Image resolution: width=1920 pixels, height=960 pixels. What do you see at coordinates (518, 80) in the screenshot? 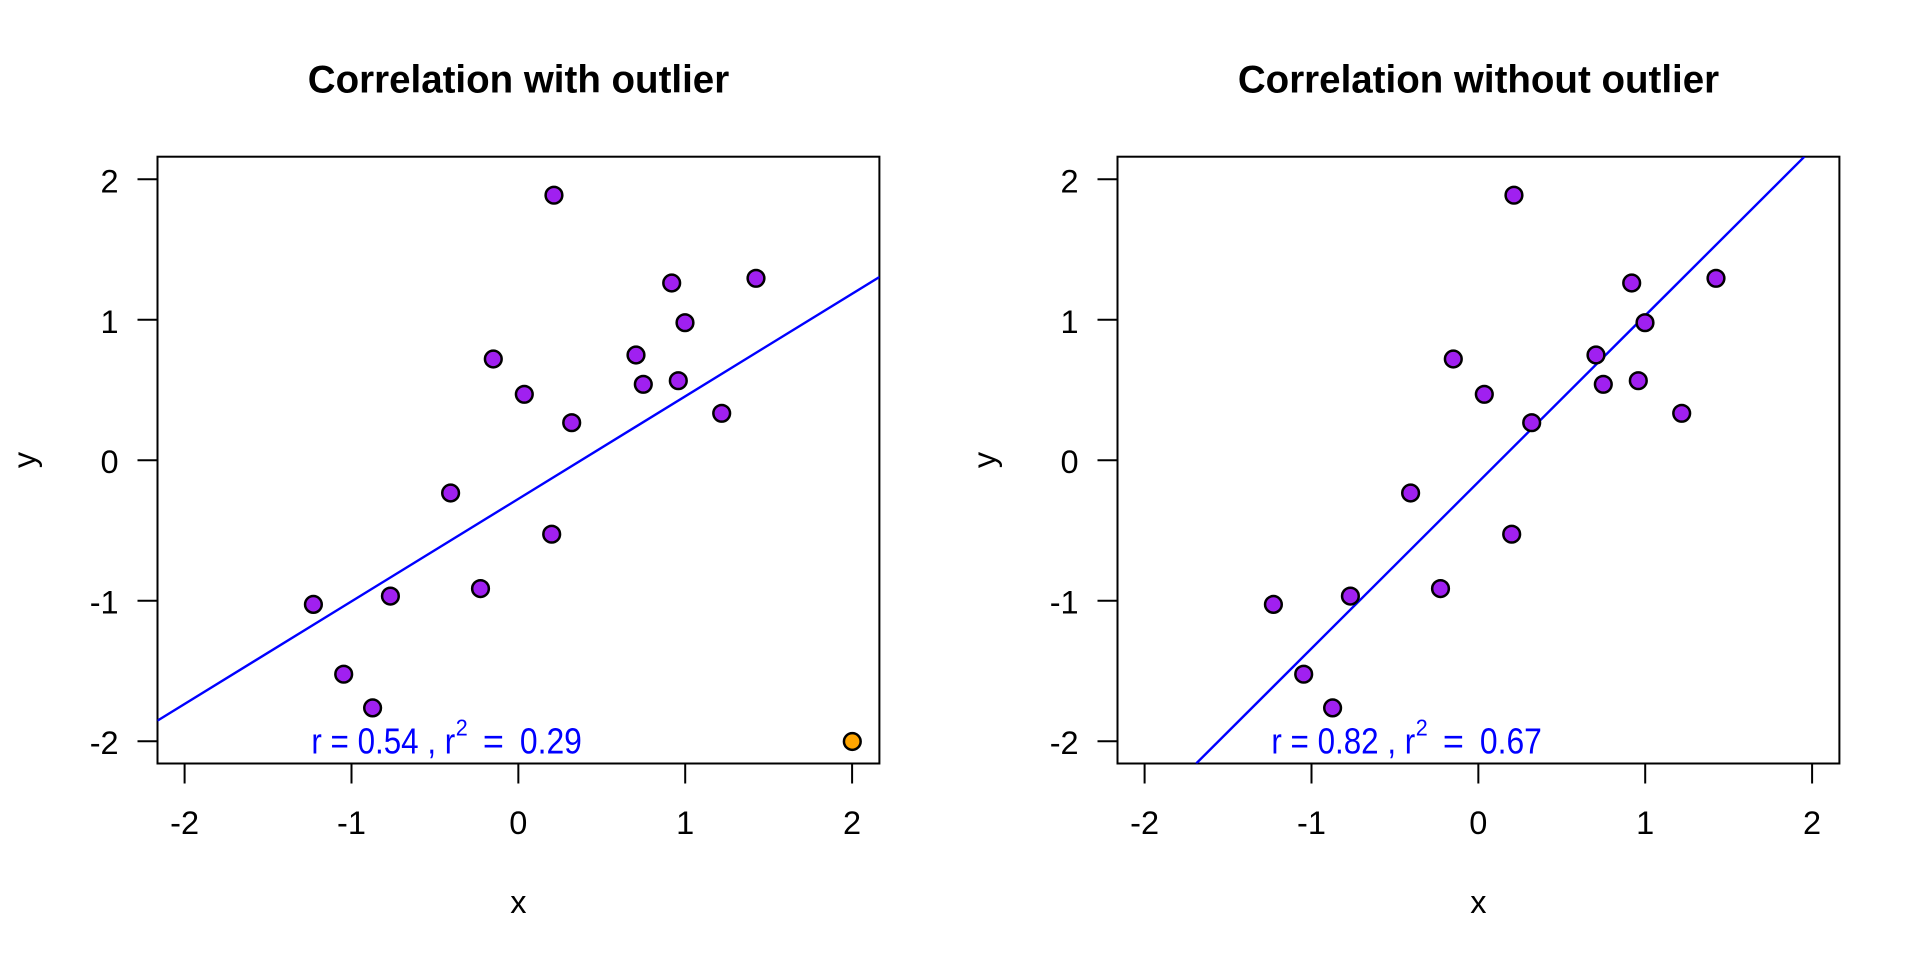
I see `svg-text: Correlation with outlier` at bounding box center [518, 80].